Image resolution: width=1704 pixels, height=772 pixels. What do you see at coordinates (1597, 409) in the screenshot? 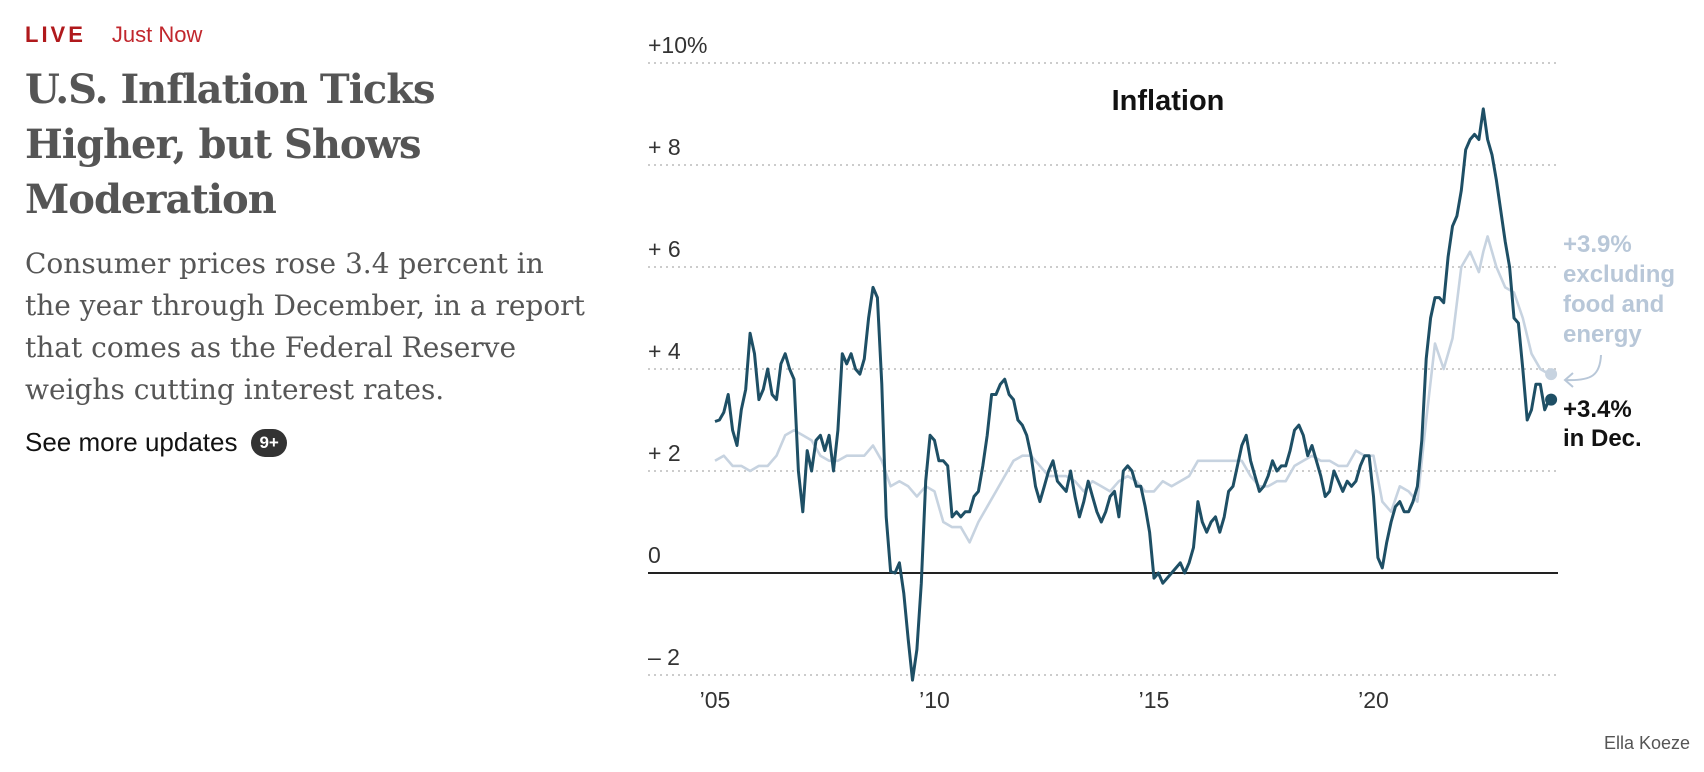
I see `overall-end-label: +3.4%` at bounding box center [1597, 409].